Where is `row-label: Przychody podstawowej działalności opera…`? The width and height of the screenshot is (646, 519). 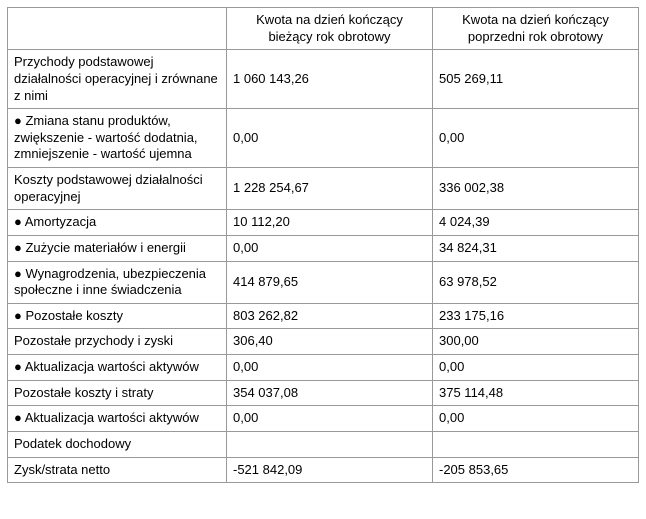
row-label: Przychody podstawowej działalności opera… is located at coordinates (117, 79).